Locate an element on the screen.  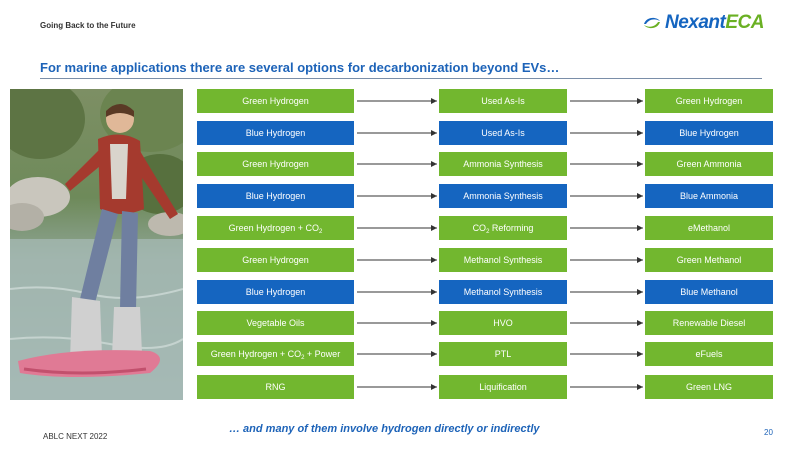
nexant-eca-logo: NexantECA is located at coordinates (703, 23).